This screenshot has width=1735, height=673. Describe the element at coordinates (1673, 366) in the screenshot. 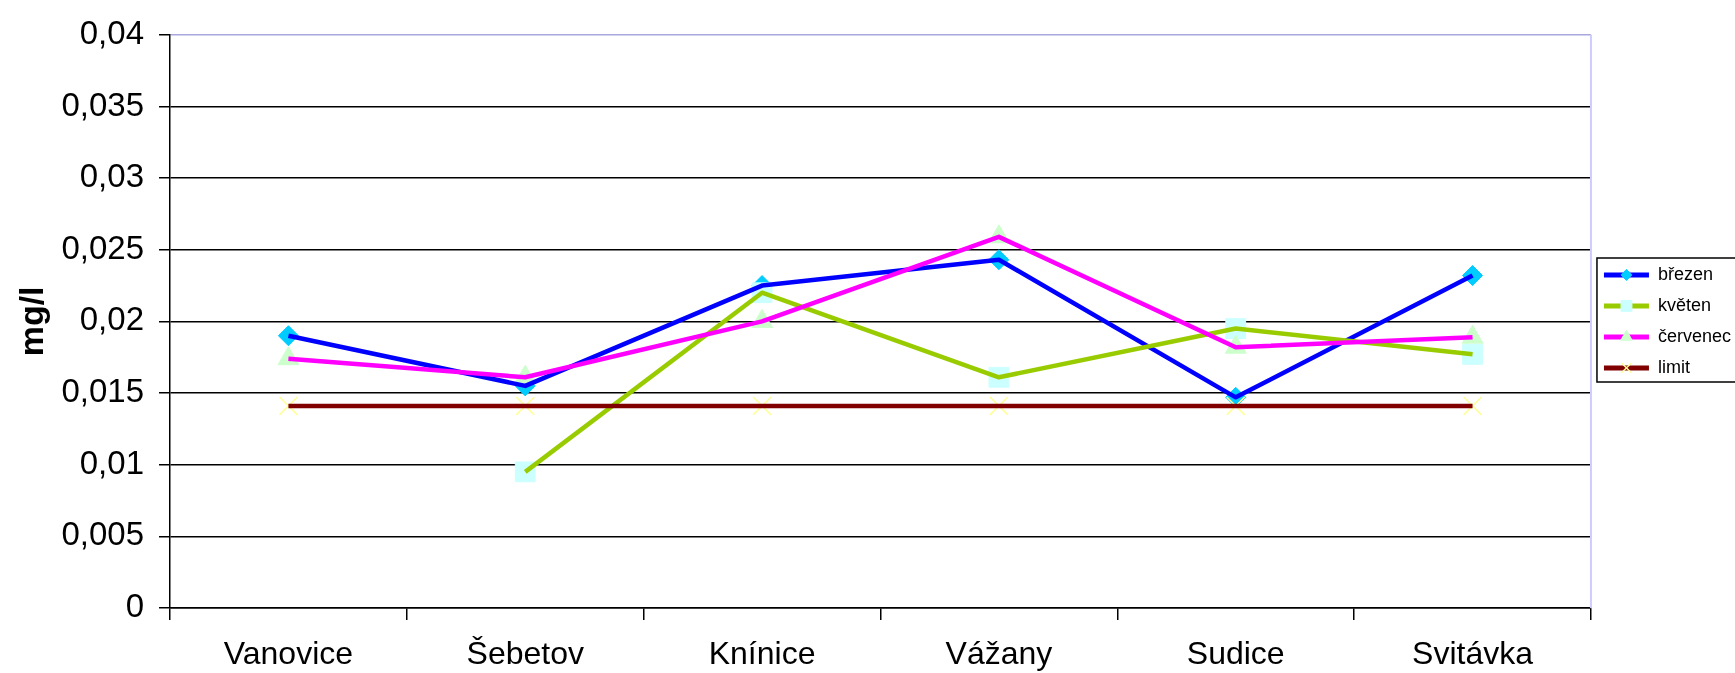

I see `legend-label: limit` at that location.